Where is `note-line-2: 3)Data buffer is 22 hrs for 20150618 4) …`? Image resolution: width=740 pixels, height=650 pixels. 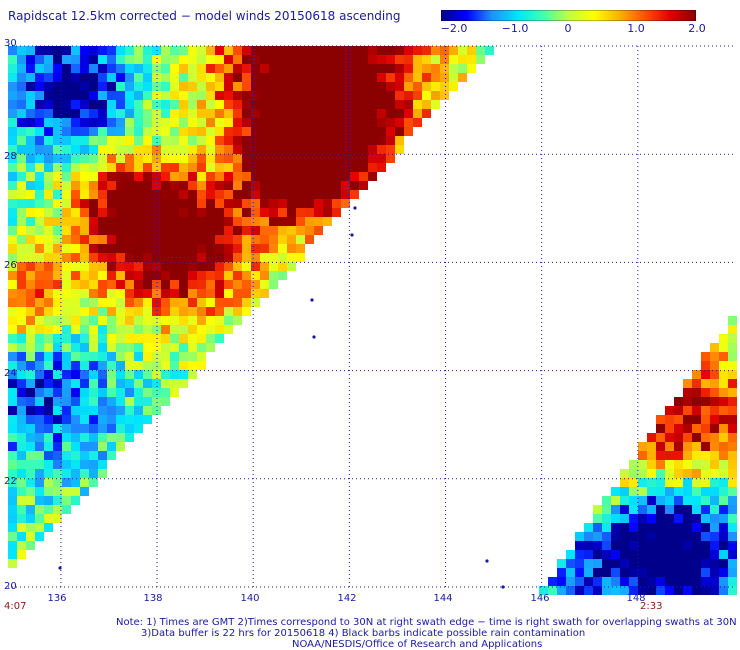 note-line-2: 3)Data buffer is 22 hrs for 20150618 4) … is located at coordinates (363, 633).